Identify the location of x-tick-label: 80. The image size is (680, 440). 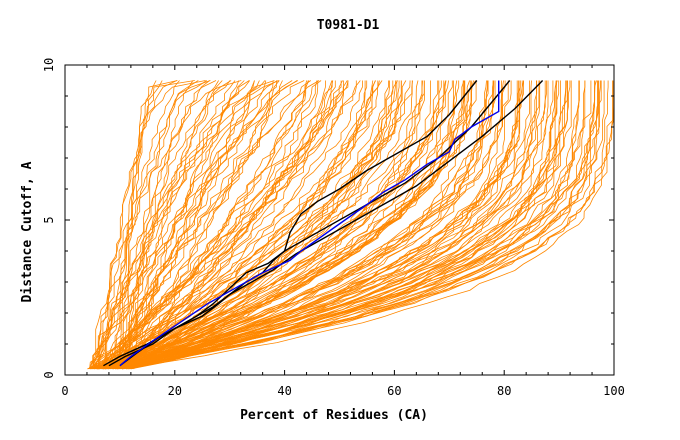
(504, 391).